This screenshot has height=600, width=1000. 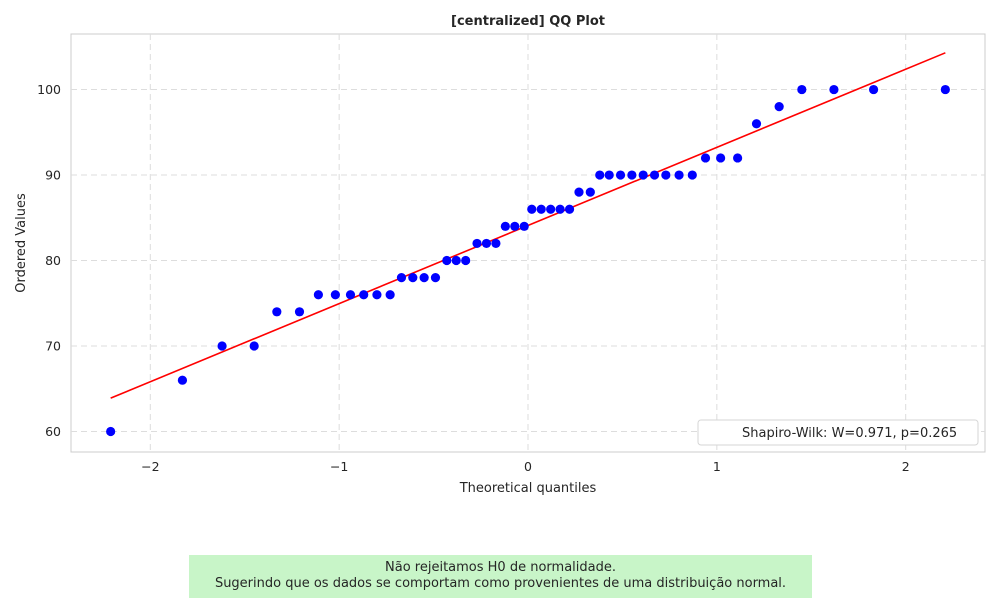 What do you see at coordinates (53, 175) in the screenshot?
I see `y-tick-label: 90` at bounding box center [53, 175].